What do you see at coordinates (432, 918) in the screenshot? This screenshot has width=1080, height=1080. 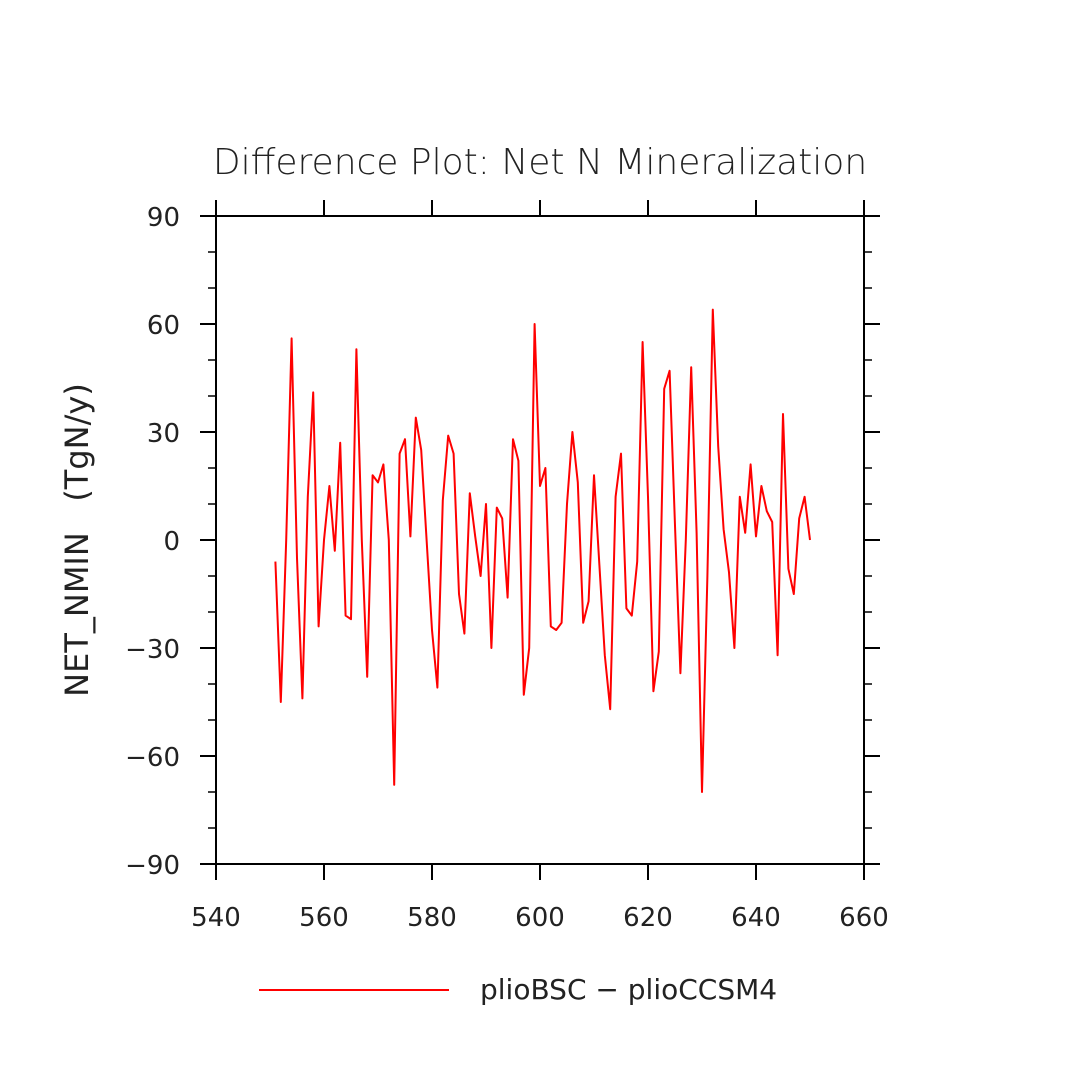 I see `x-tick-label: 580` at bounding box center [432, 918].